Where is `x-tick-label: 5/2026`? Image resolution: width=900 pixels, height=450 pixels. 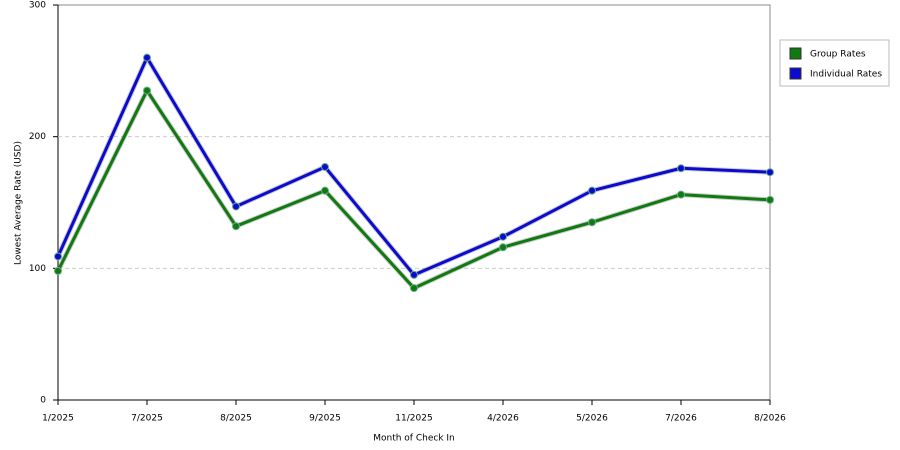 x-tick-label: 5/2026 is located at coordinates (592, 419).